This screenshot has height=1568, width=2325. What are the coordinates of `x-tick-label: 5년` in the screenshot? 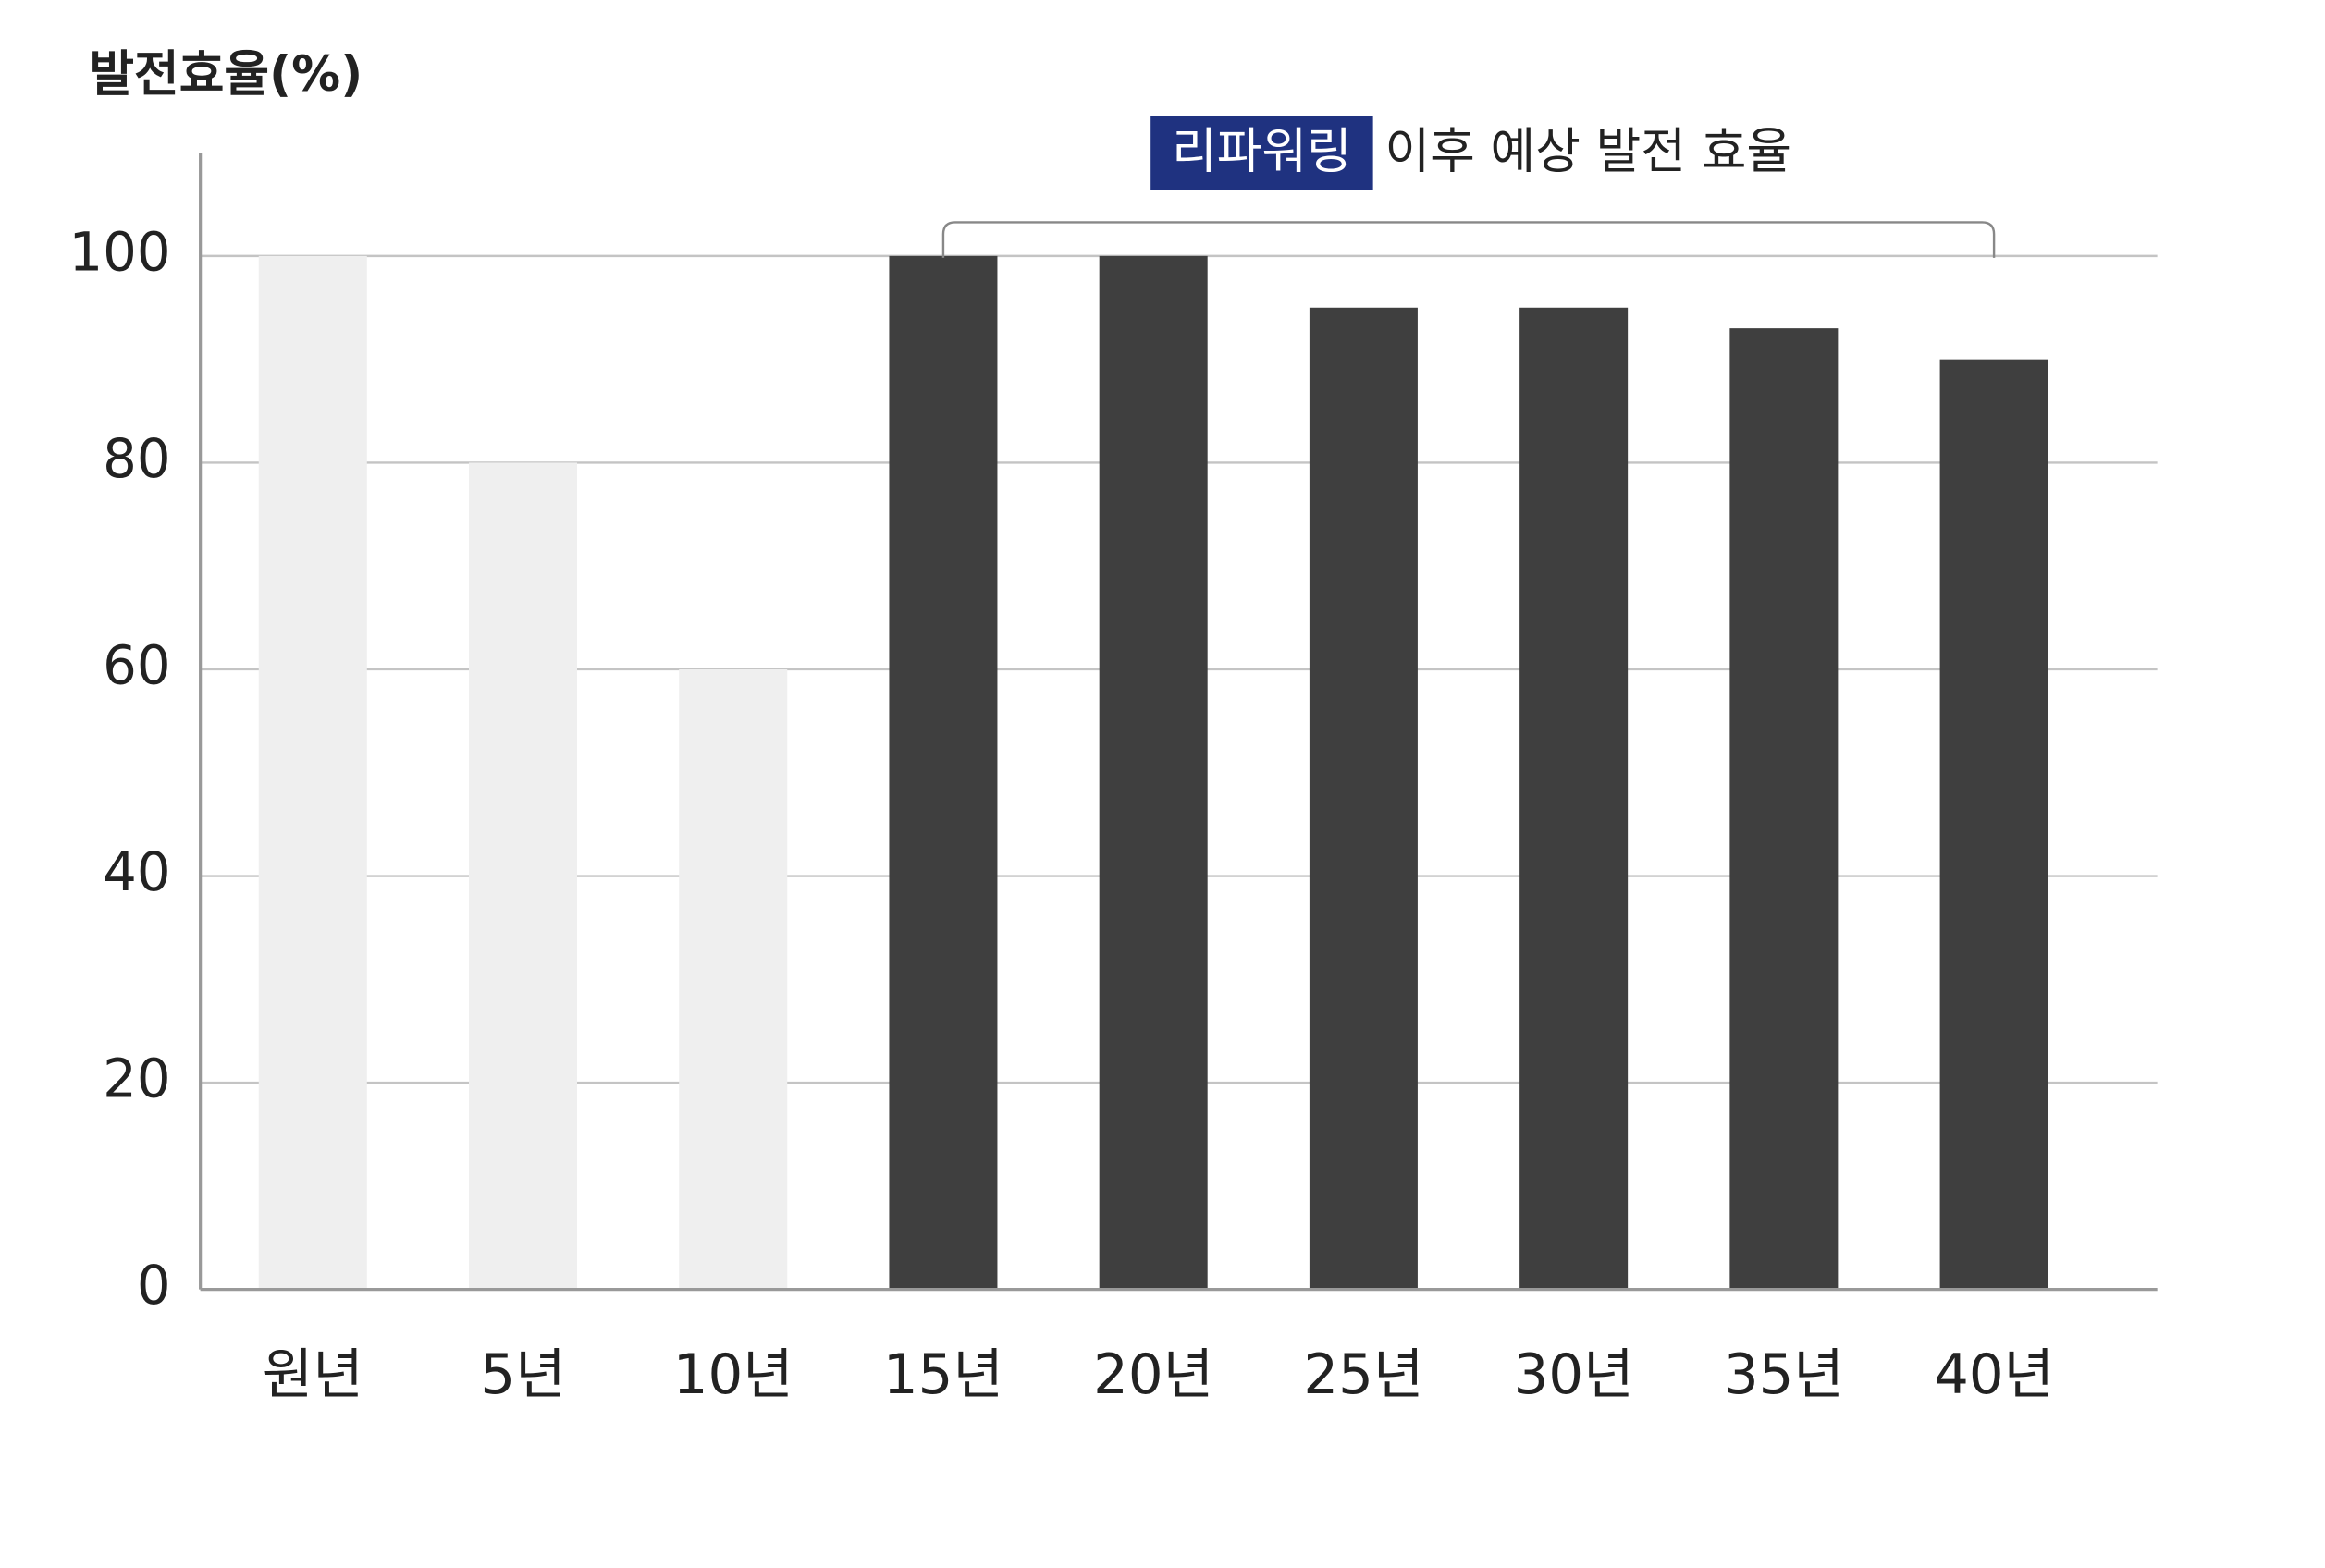 It's located at (522, 1374).